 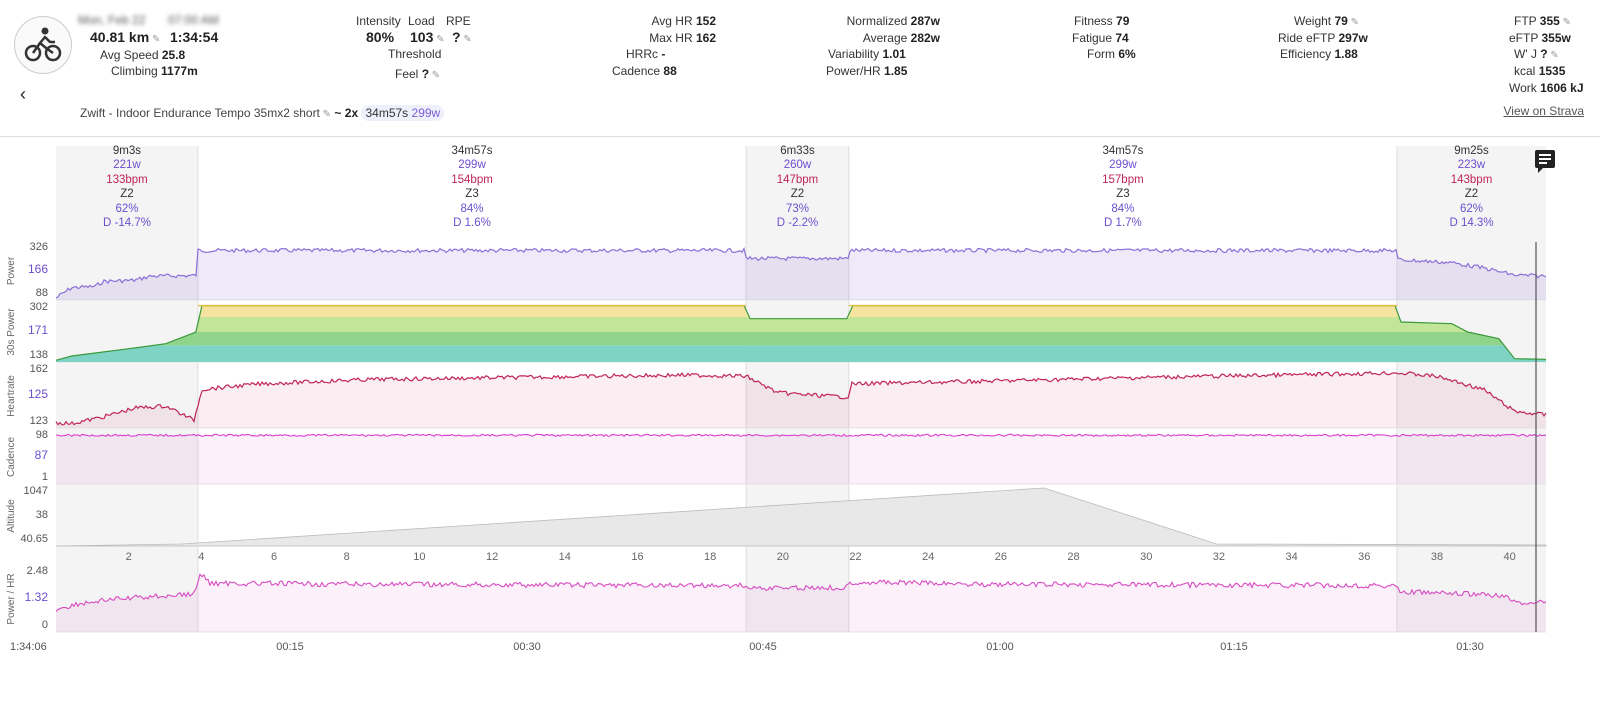 What do you see at coordinates (43, 45) in the screenshot?
I see `cycling-icon` at bounding box center [43, 45].